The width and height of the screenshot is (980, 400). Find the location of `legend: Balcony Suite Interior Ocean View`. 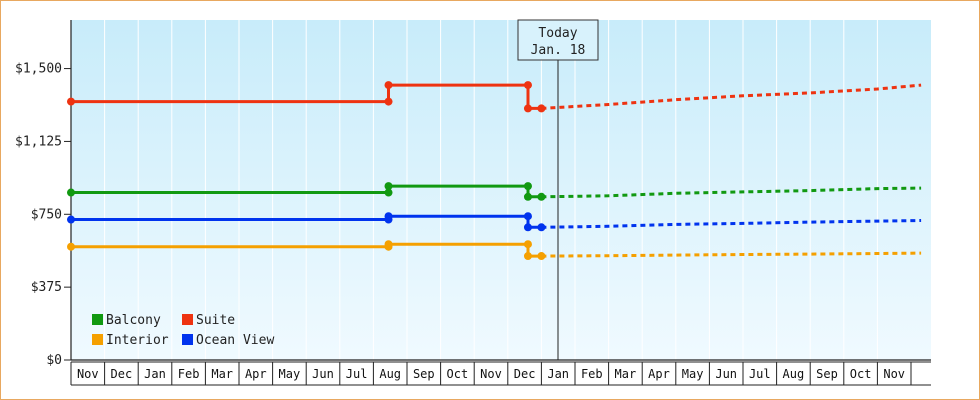

legend: Balcony Suite Interior Ocean View is located at coordinates (183, 330).